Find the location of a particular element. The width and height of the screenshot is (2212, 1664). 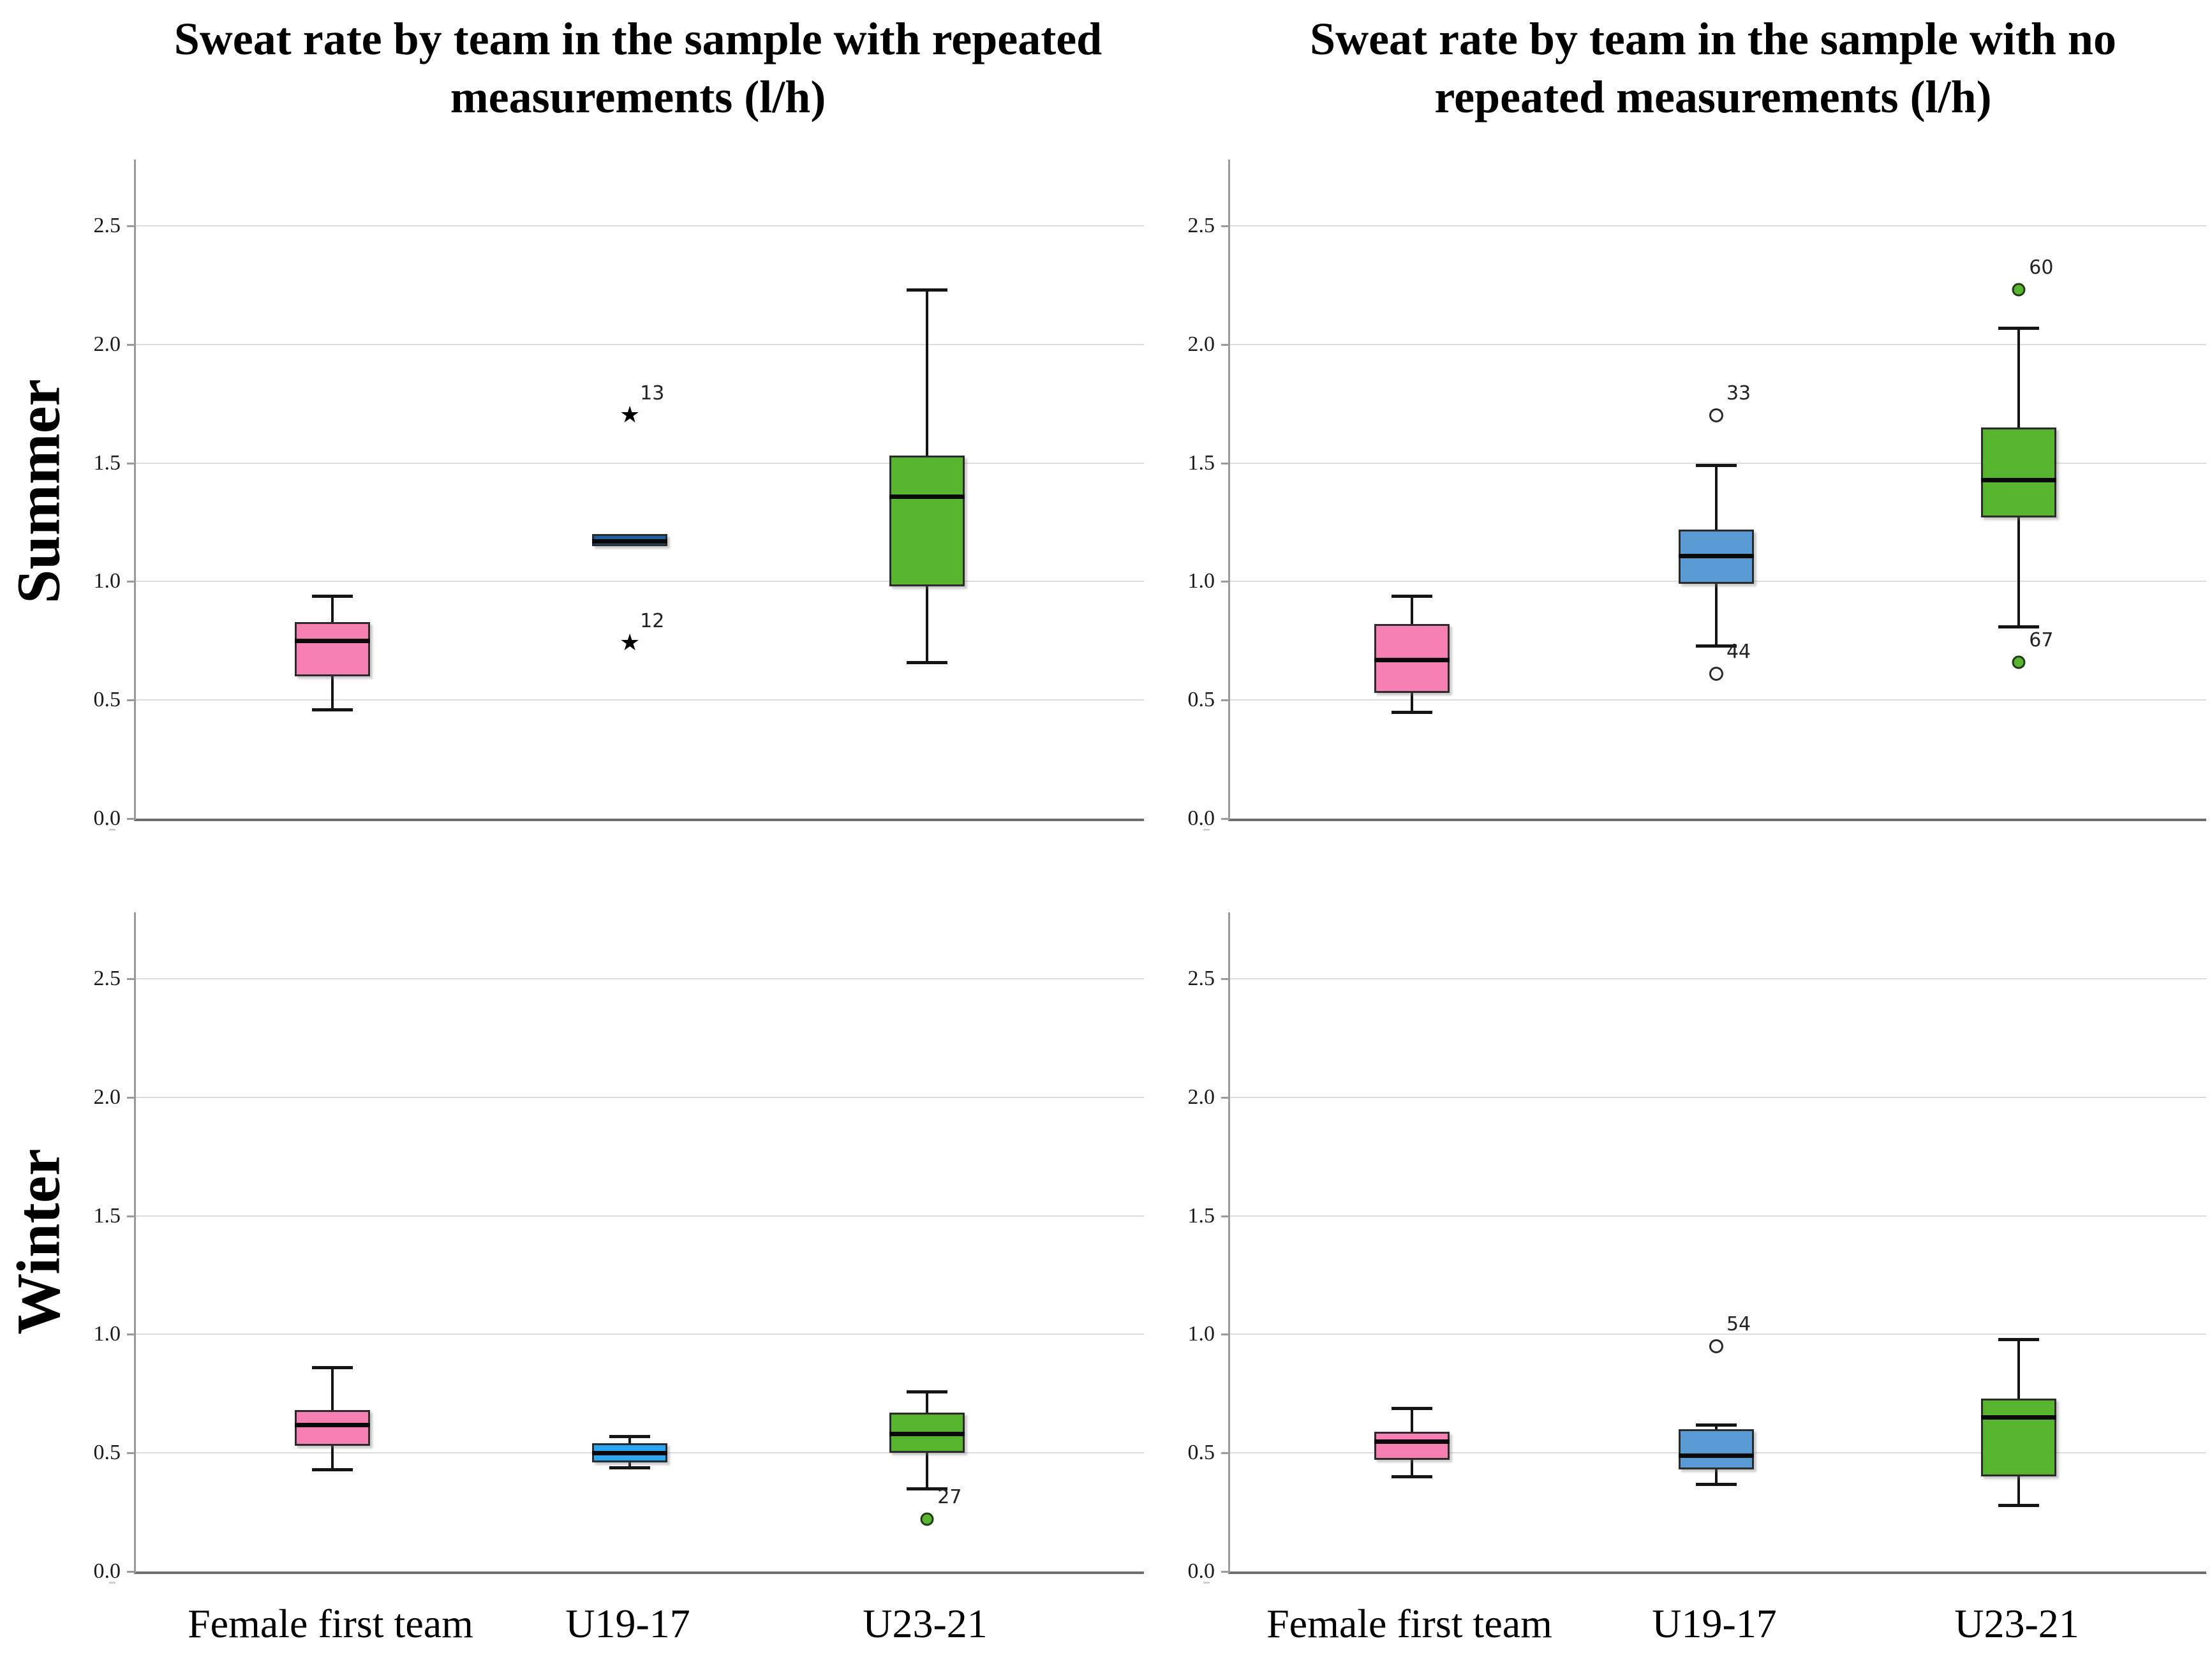

outlier-case-number: 60 is located at coordinates (2041, 267).